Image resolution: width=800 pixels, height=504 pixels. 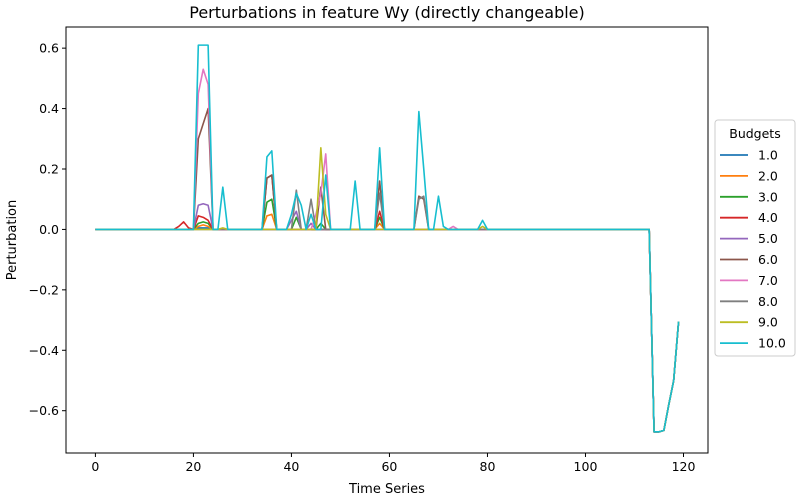 I want to click on y-tick-label: −0.4, so click(x=44, y=350).